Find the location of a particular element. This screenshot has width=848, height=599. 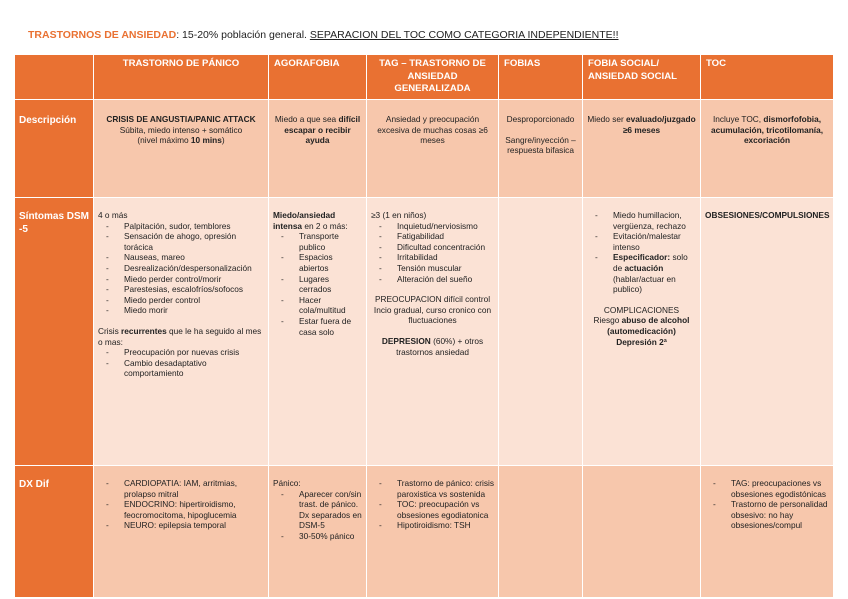

list-item: Hacer cola/multitud is located at coordinates (321, 305).